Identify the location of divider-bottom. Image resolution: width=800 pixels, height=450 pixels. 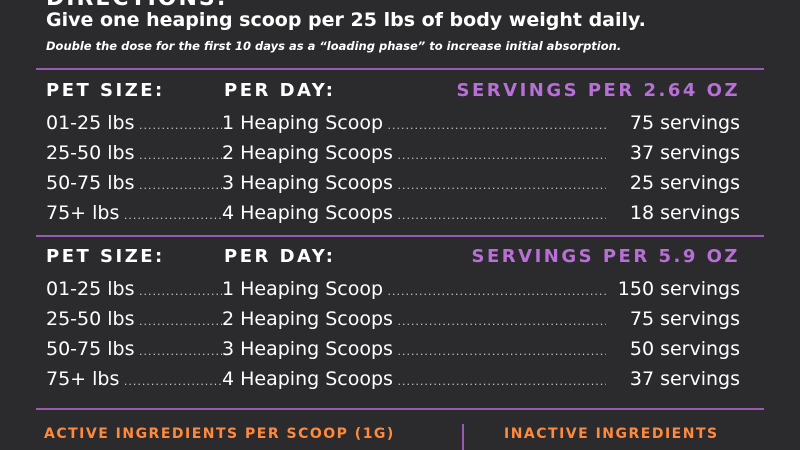
(400, 409).